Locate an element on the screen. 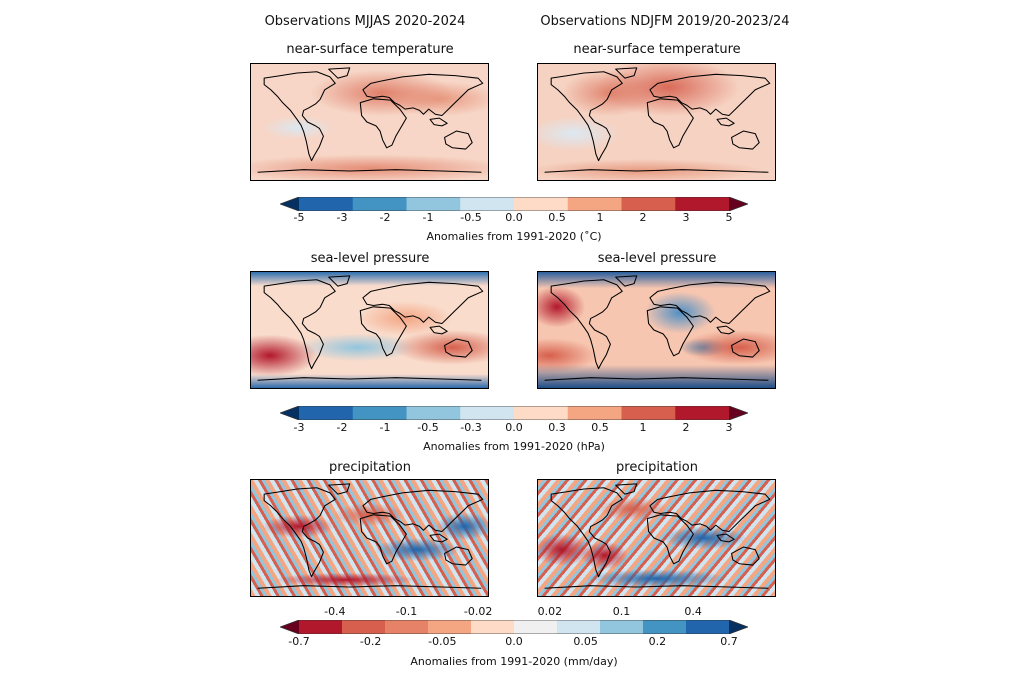  colorbar-tick-label: -0.3 is located at coordinates (471, 427).